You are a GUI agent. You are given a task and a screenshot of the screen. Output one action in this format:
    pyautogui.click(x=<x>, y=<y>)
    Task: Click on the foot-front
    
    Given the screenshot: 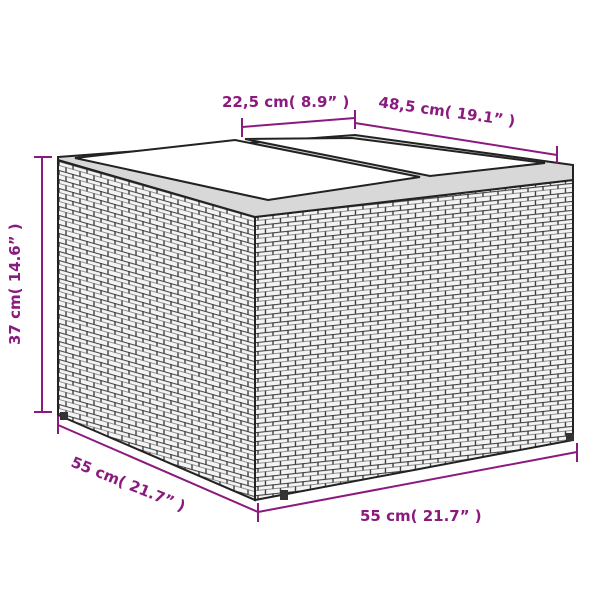 What is the action you would take?
    pyautogui.click(x=284, y=495)
    